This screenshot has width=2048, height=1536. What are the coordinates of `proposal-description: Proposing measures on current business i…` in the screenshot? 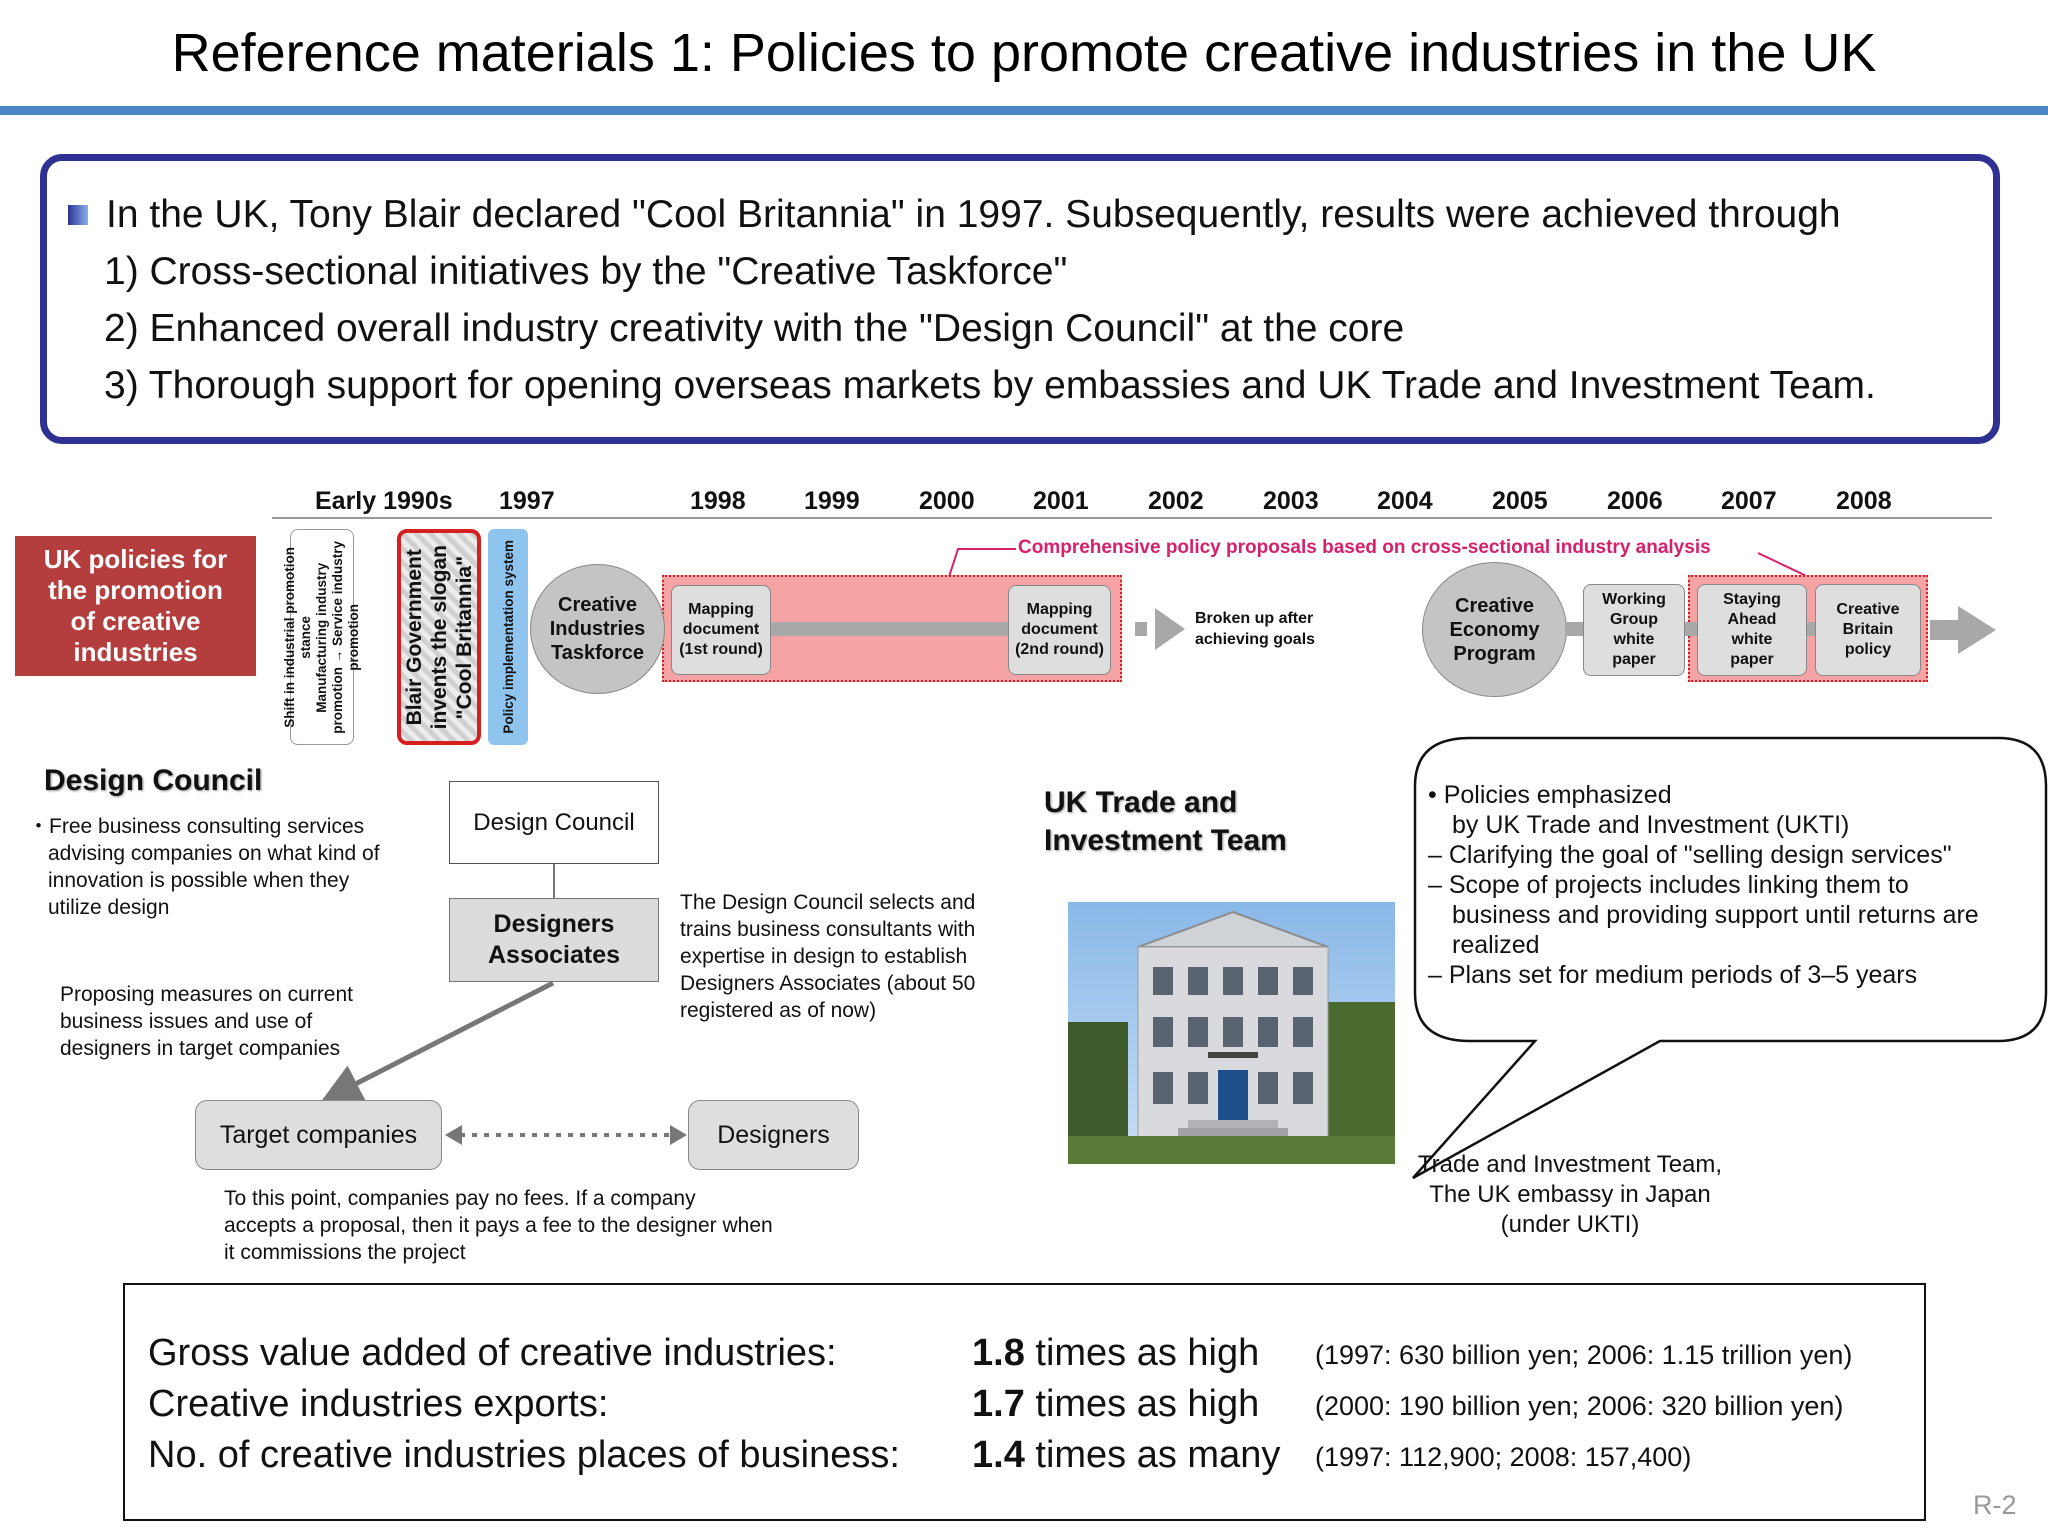 It's located at (206, 1021).